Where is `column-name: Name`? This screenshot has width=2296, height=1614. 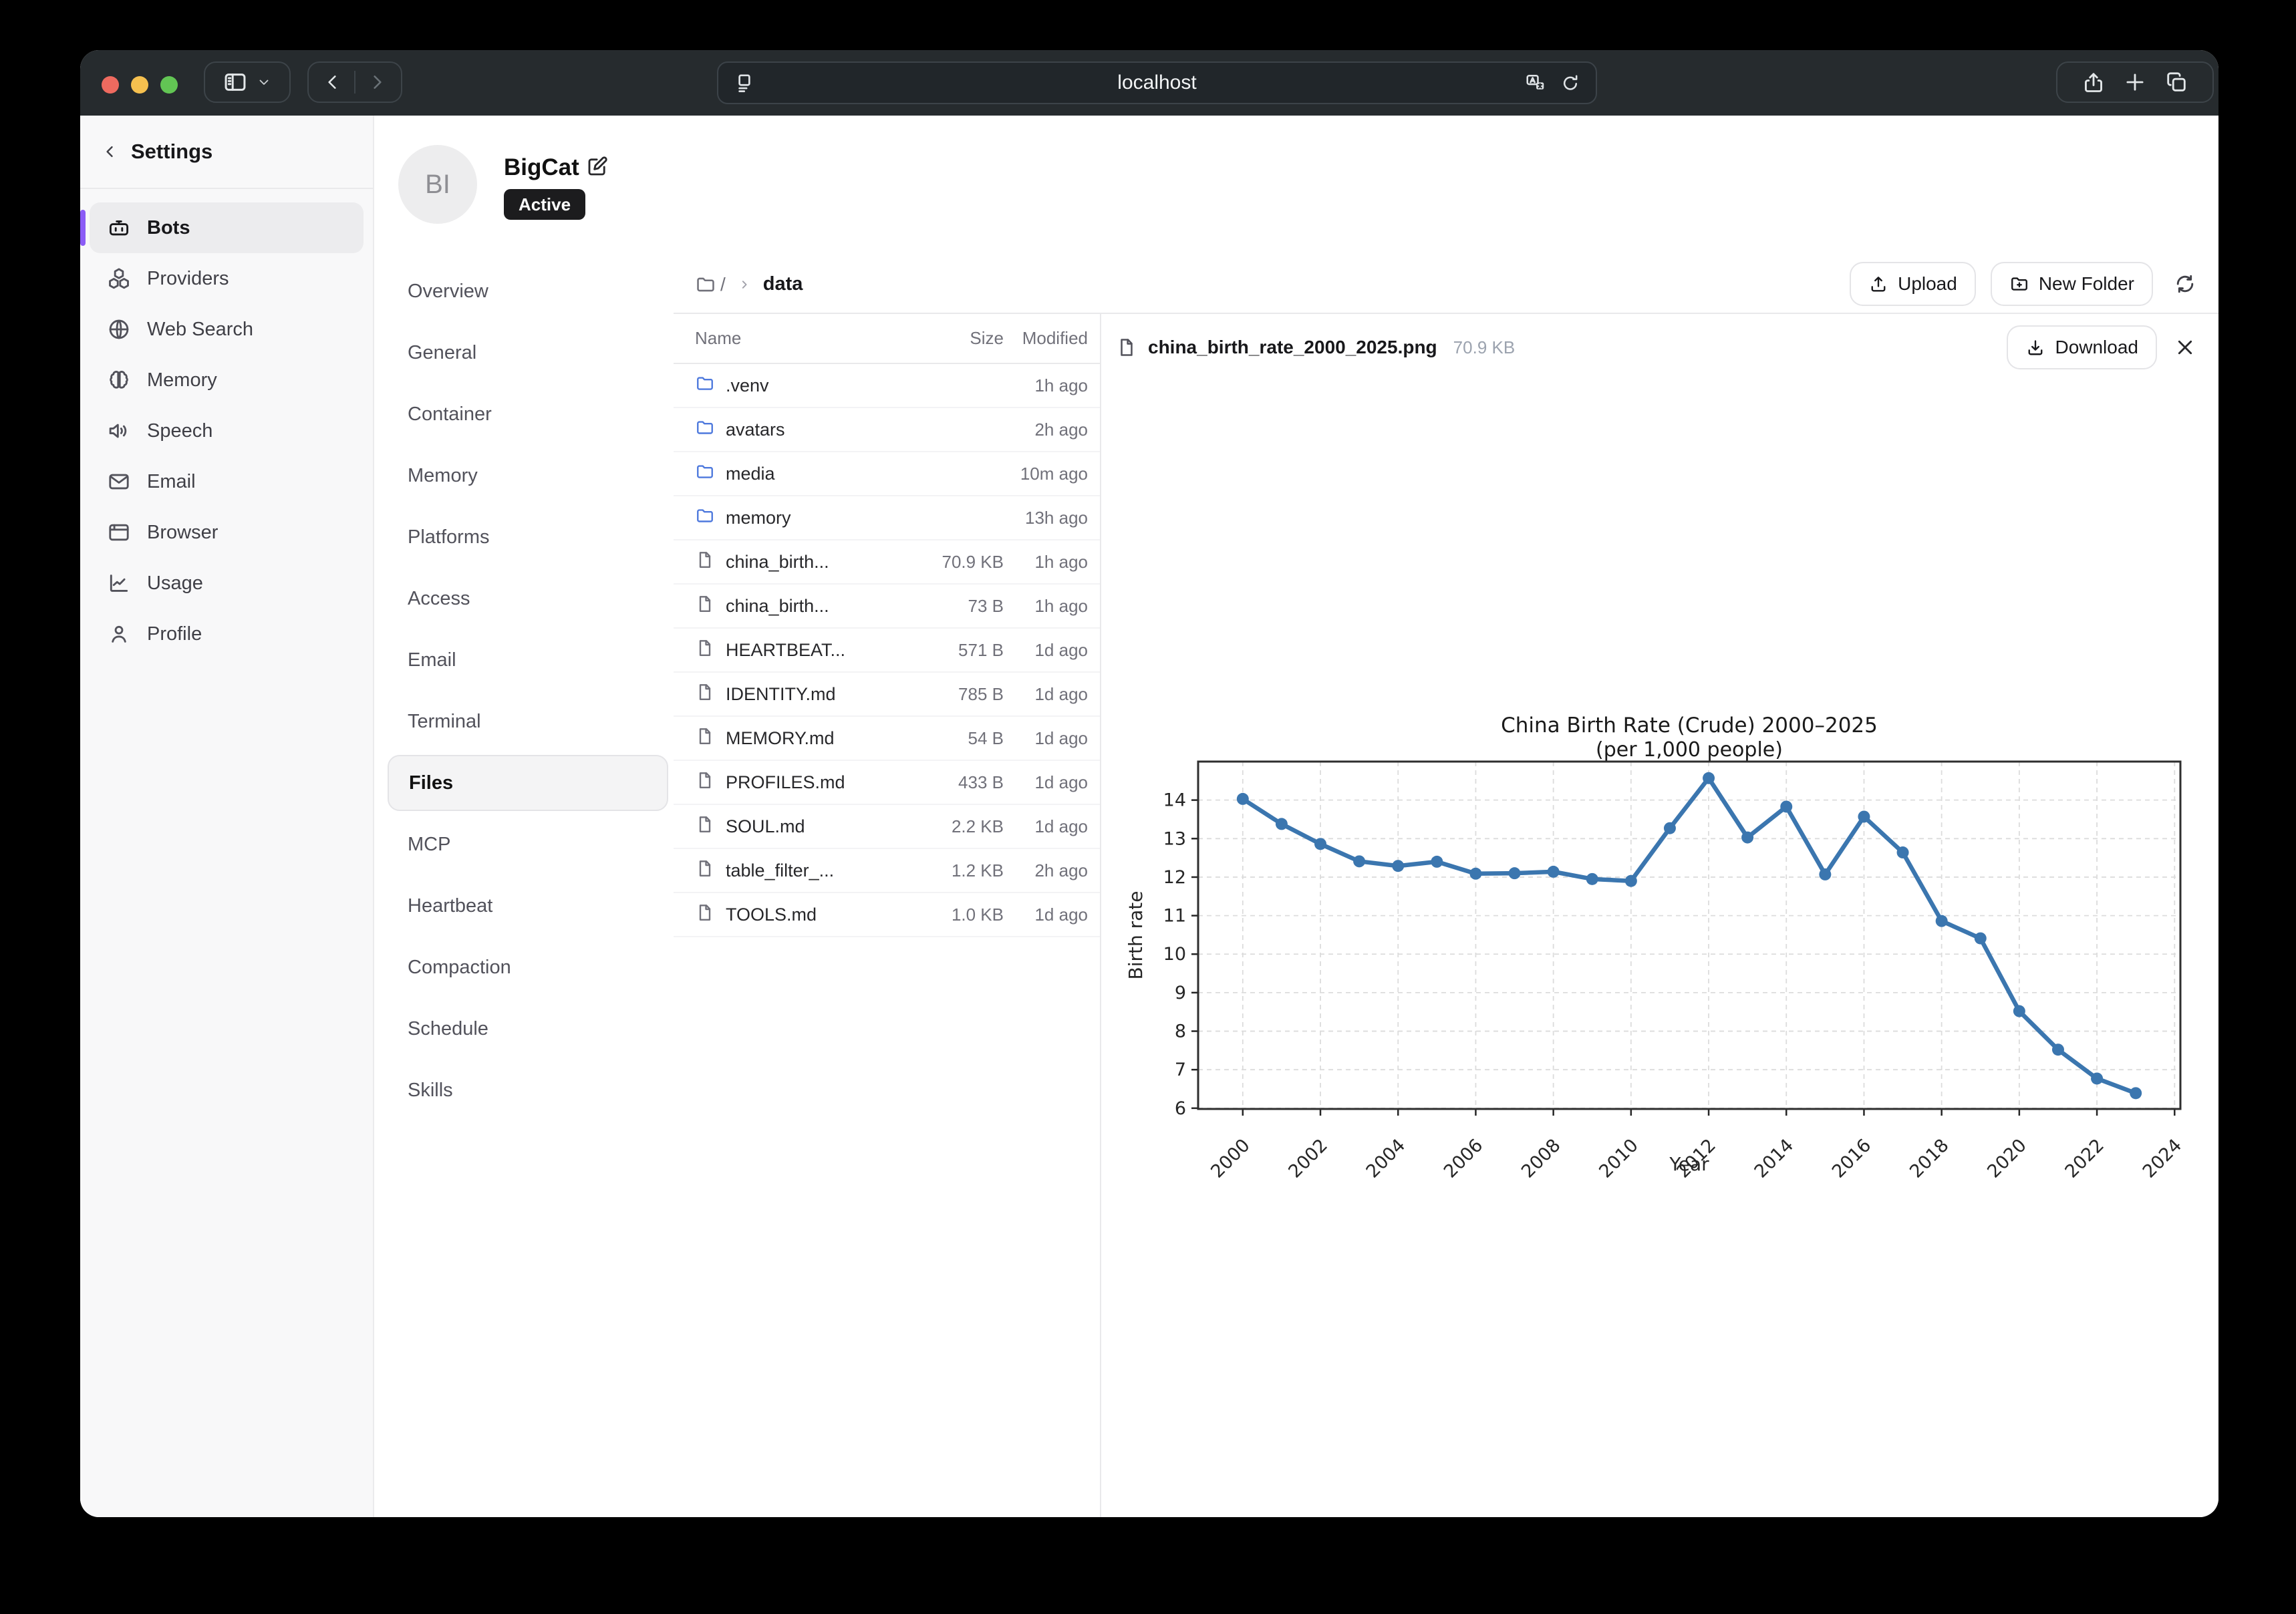
column-name: Name is located at coordinates (719, 338).